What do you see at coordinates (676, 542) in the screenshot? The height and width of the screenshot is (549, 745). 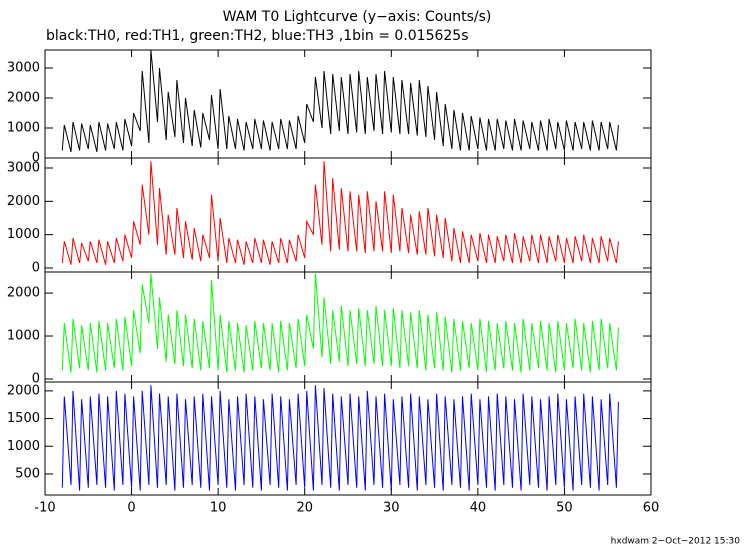 I see `footer: hxdwam 2−Oct−2012 15:30` at bounding box center [676, 542].